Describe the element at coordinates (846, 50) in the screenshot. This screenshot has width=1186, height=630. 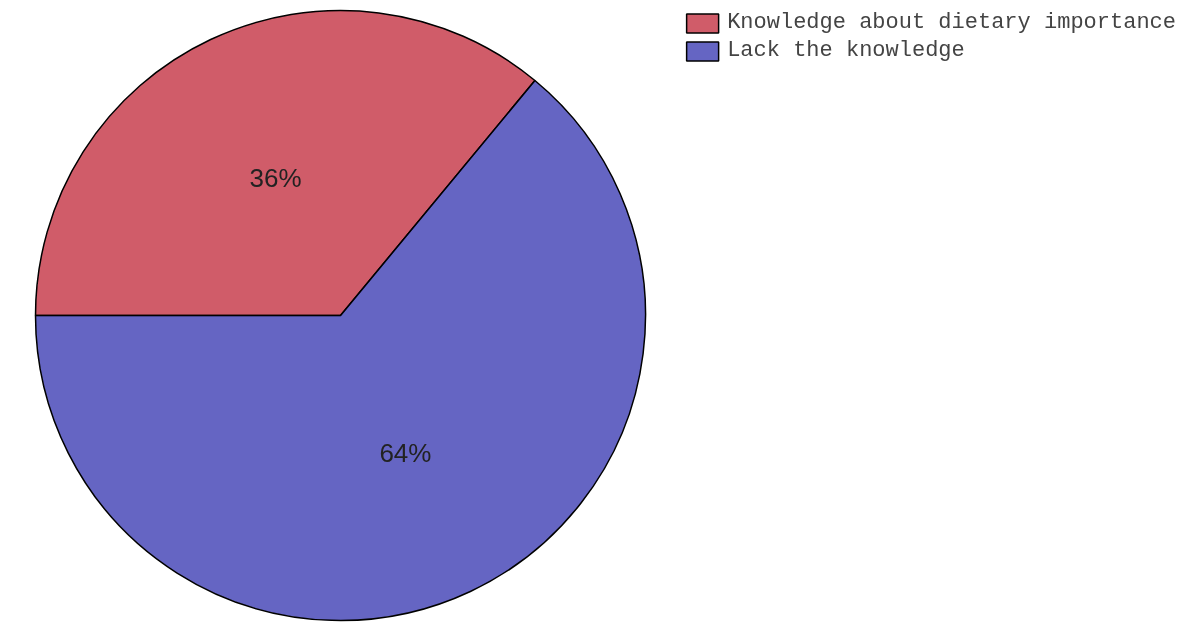
I see `legend-label: Lack the knowledge` at that location.